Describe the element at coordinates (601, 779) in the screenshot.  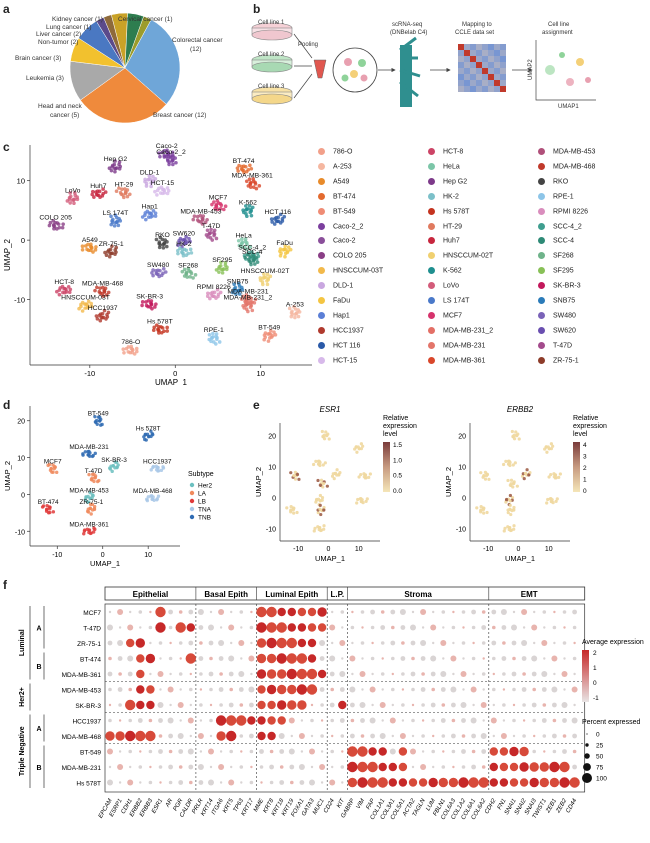
I see `pct-tick: 100` at that location.